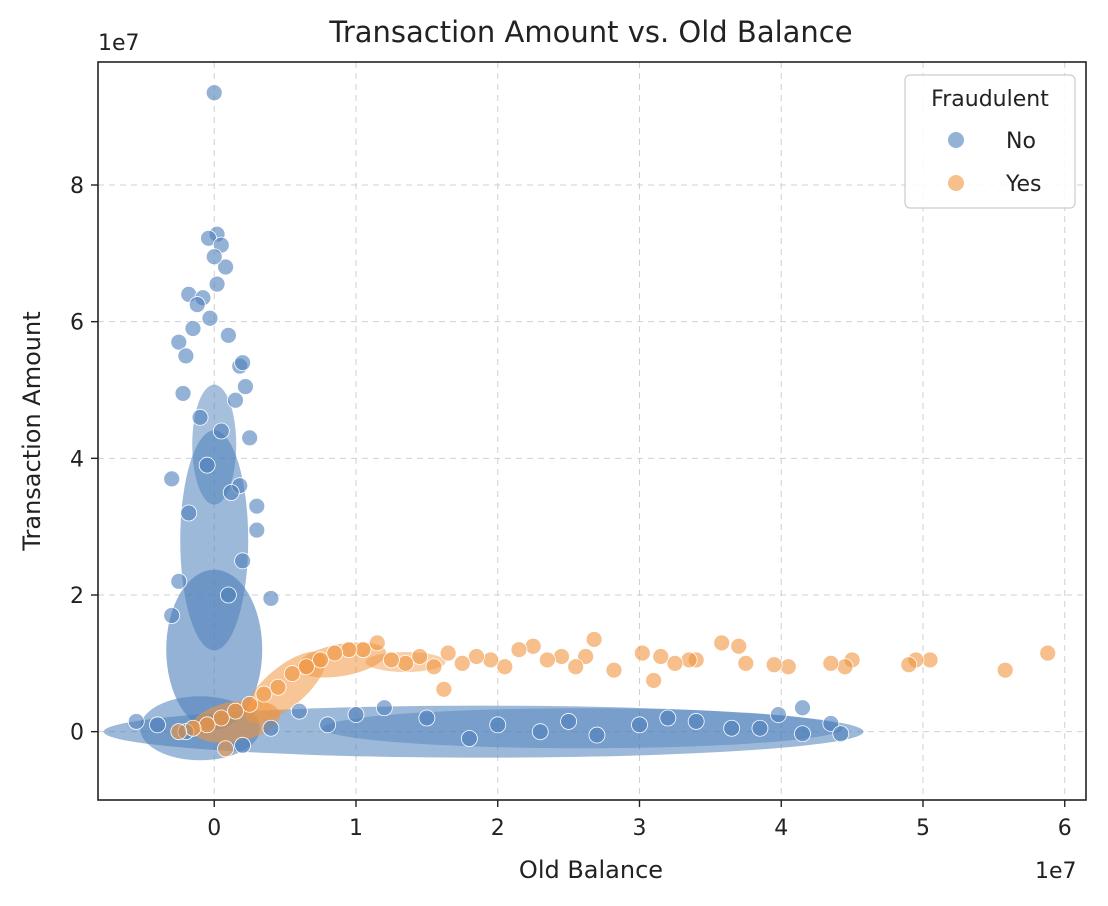 This screenshot has width=1108, height=906. Describe the element at coordinates (590, 32) in the screenshot. I see `chart-title: Transaction Amount vs. Old Balance` at that location.